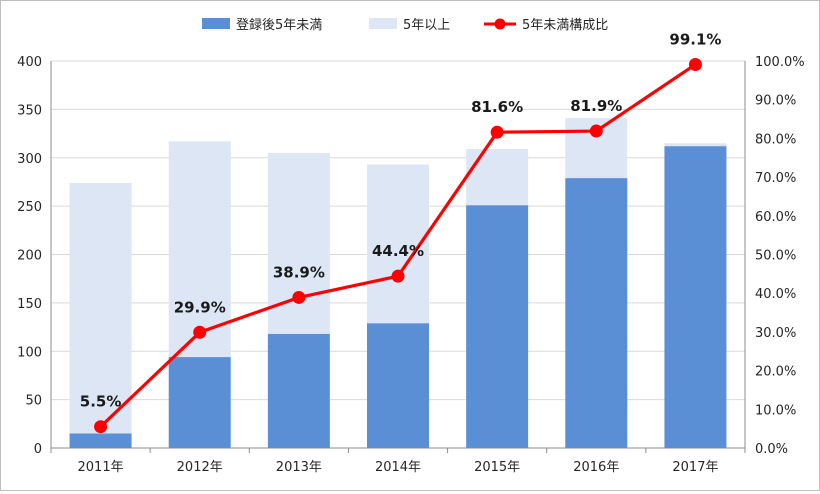 This screenshot has height=494, width=820. What do you see at coordinates (29, 159) in the screenshot?
I see `y-left-tick-label: 300` at bounding box center [29, 159].